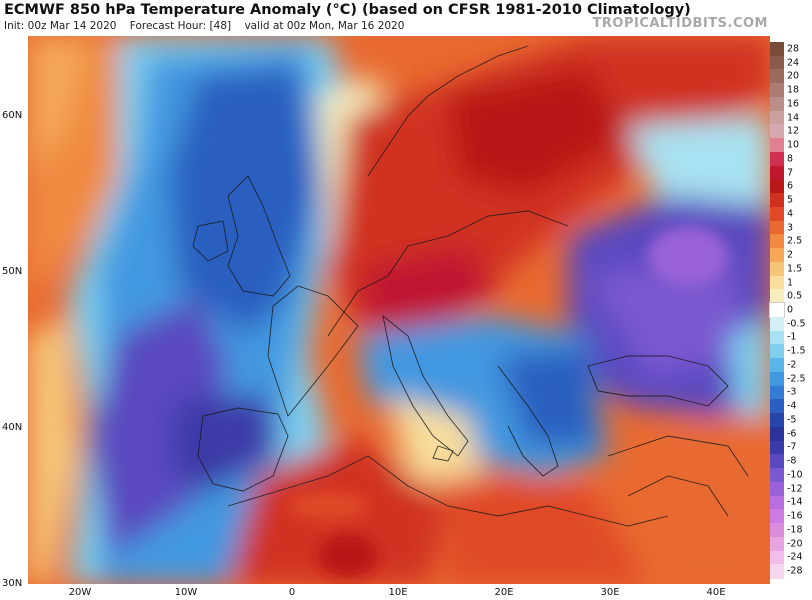 The width and height of the screenshot is (812, 600). I want to click on baltic-warm-core, so click(538, 131).